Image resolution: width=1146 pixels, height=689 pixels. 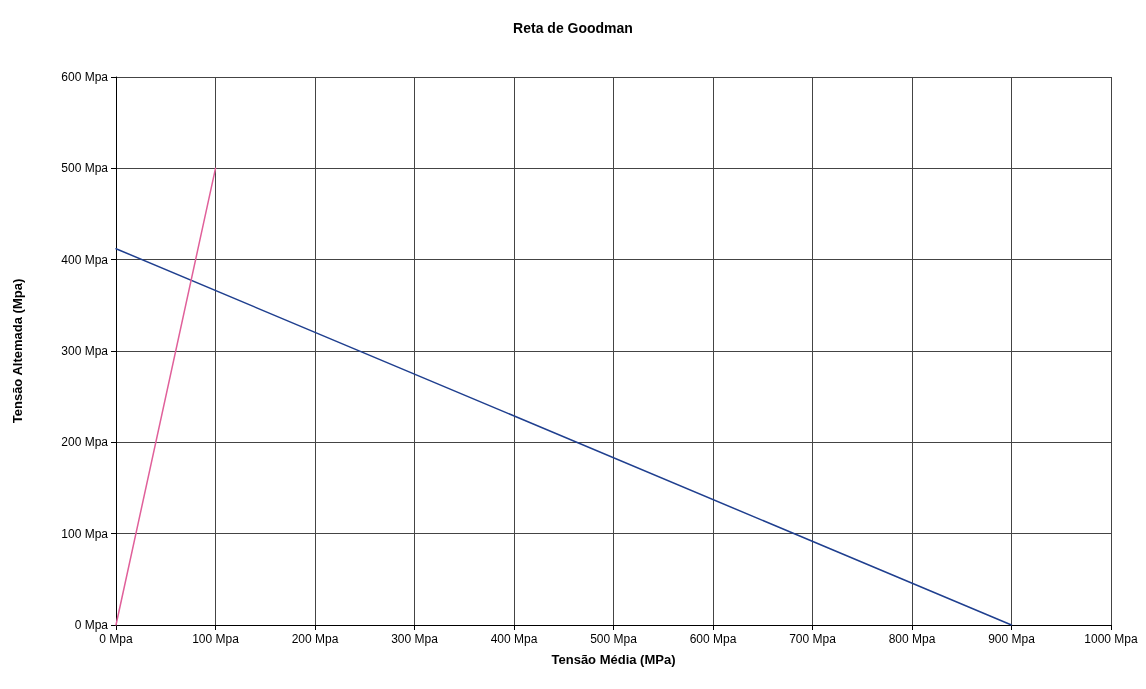 I want to click on y-tick-label: 300 Mpa, so click(x=85, y=351).